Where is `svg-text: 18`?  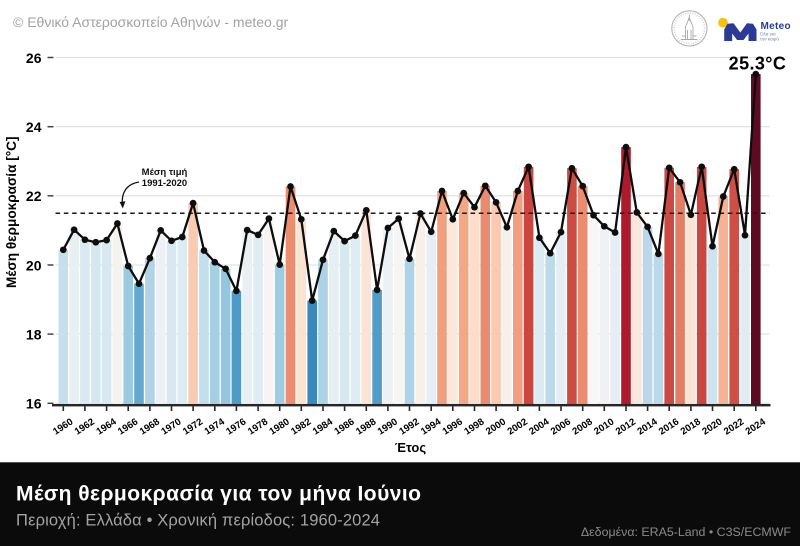 svg-text: 18 is located at coordinates (34, 334).